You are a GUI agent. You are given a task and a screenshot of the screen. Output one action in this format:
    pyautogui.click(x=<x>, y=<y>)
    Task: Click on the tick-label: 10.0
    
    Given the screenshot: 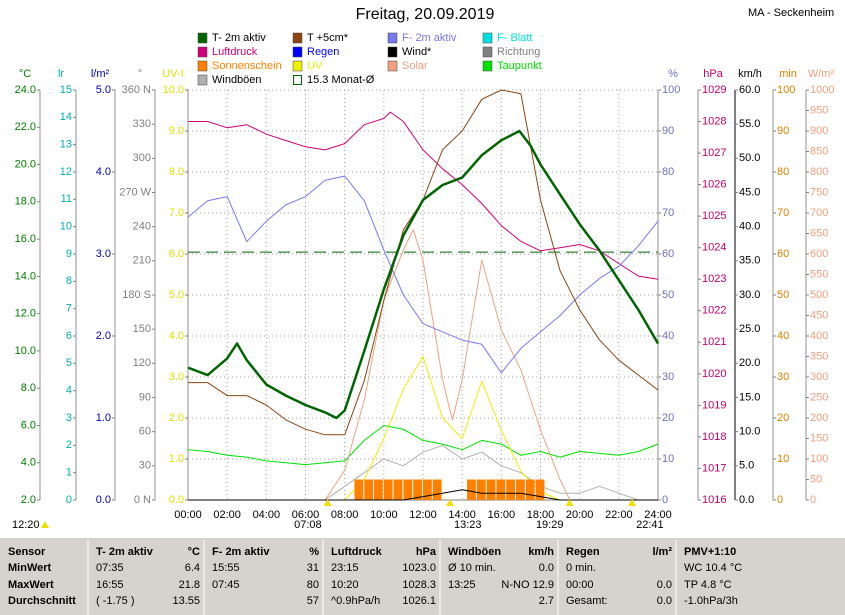 What is the action you would take?
    pyautogui.click(x=173, y=90)
    